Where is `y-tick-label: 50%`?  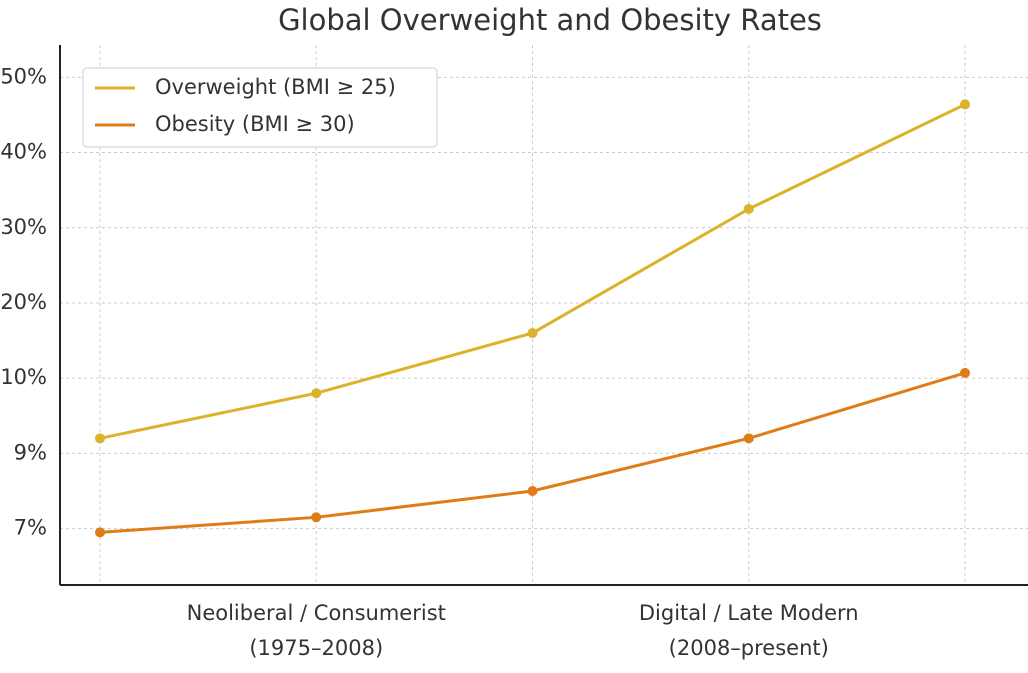 y-tick-label: 50% is located at coordinates (23, 76).